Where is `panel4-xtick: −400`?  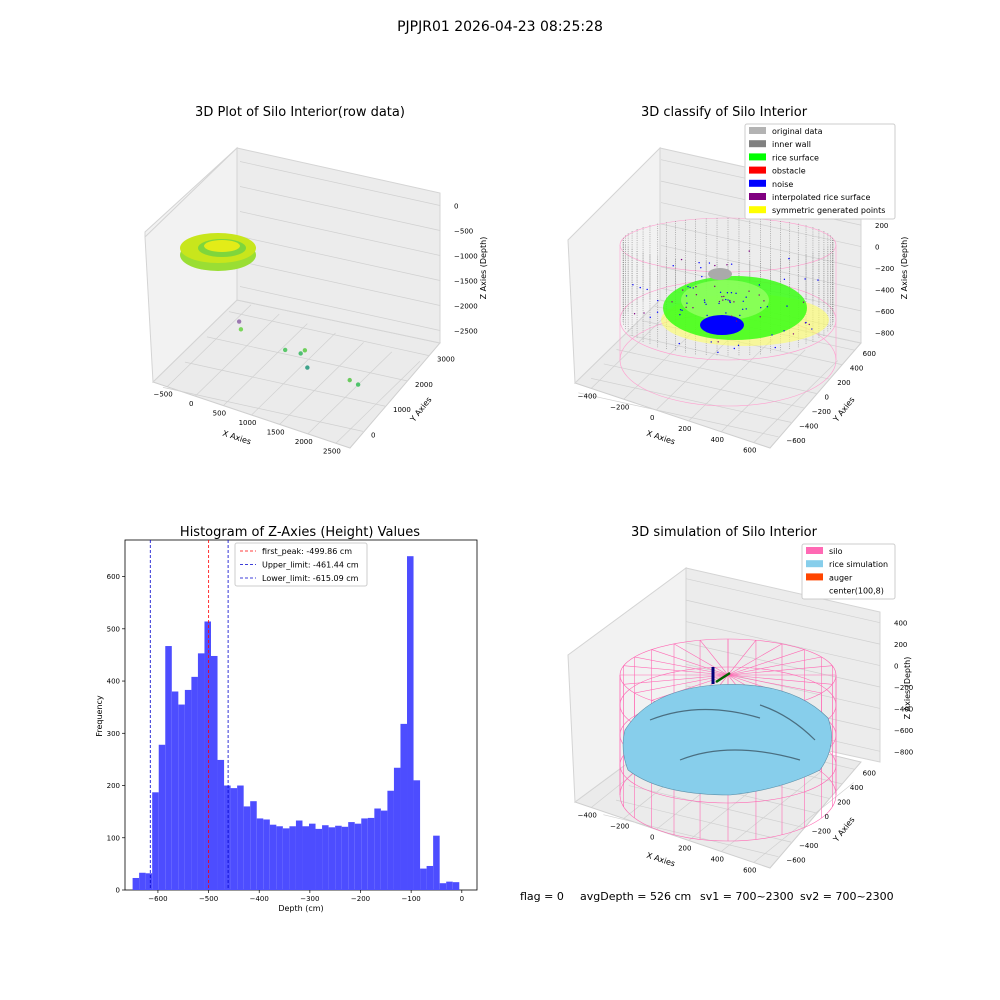 panel4-xtick: −400 is located at coordinates (587, 816).